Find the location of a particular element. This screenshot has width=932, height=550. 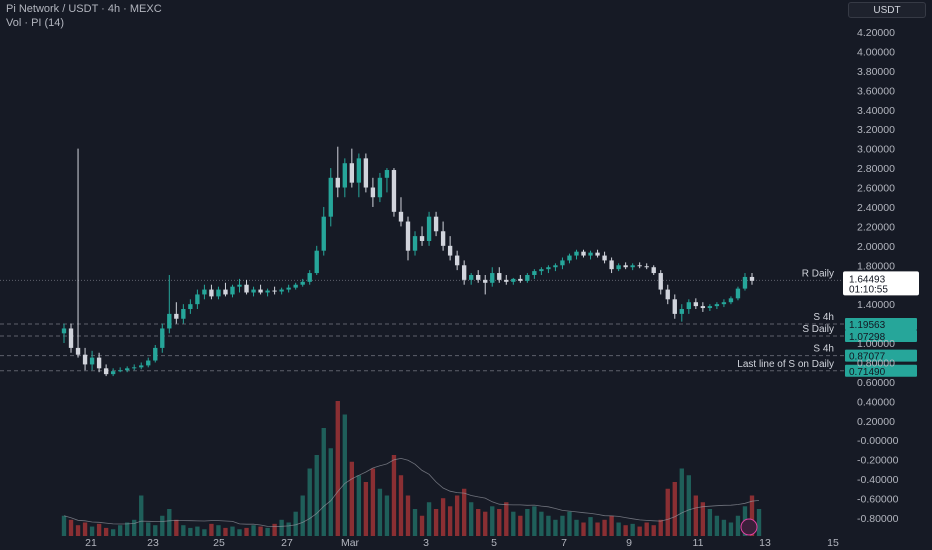

price-tick-label: 3.80000 is located at coordinates (876, 72).